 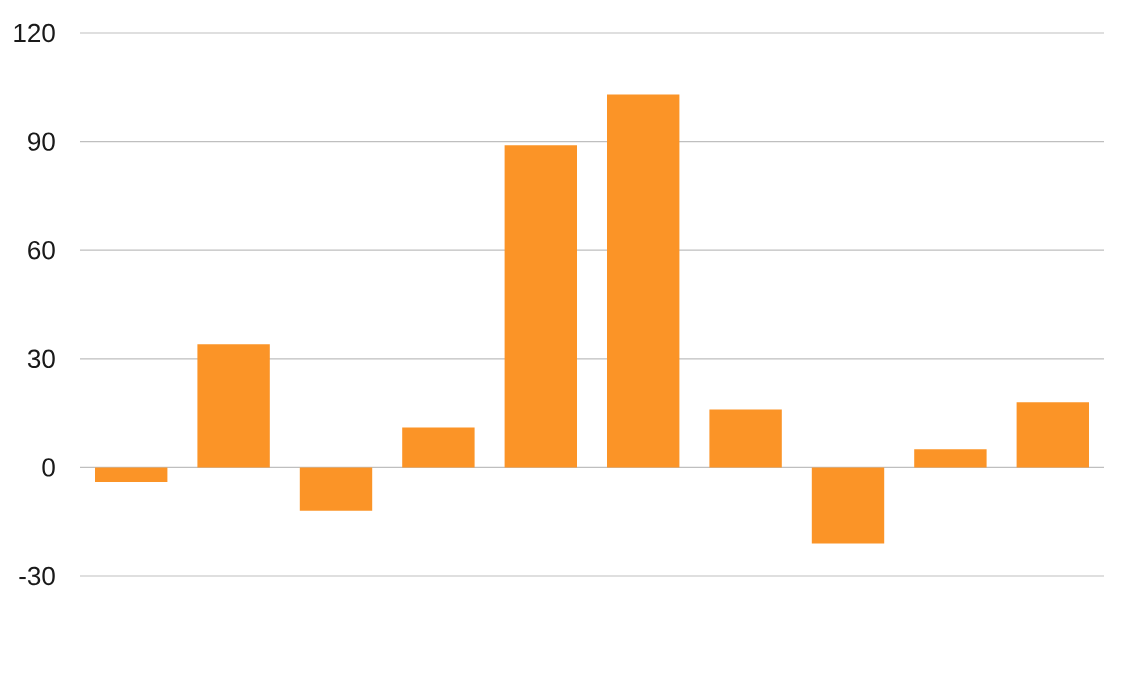 I want to click on y-tick-label: -30, so click(x=37, y=576).